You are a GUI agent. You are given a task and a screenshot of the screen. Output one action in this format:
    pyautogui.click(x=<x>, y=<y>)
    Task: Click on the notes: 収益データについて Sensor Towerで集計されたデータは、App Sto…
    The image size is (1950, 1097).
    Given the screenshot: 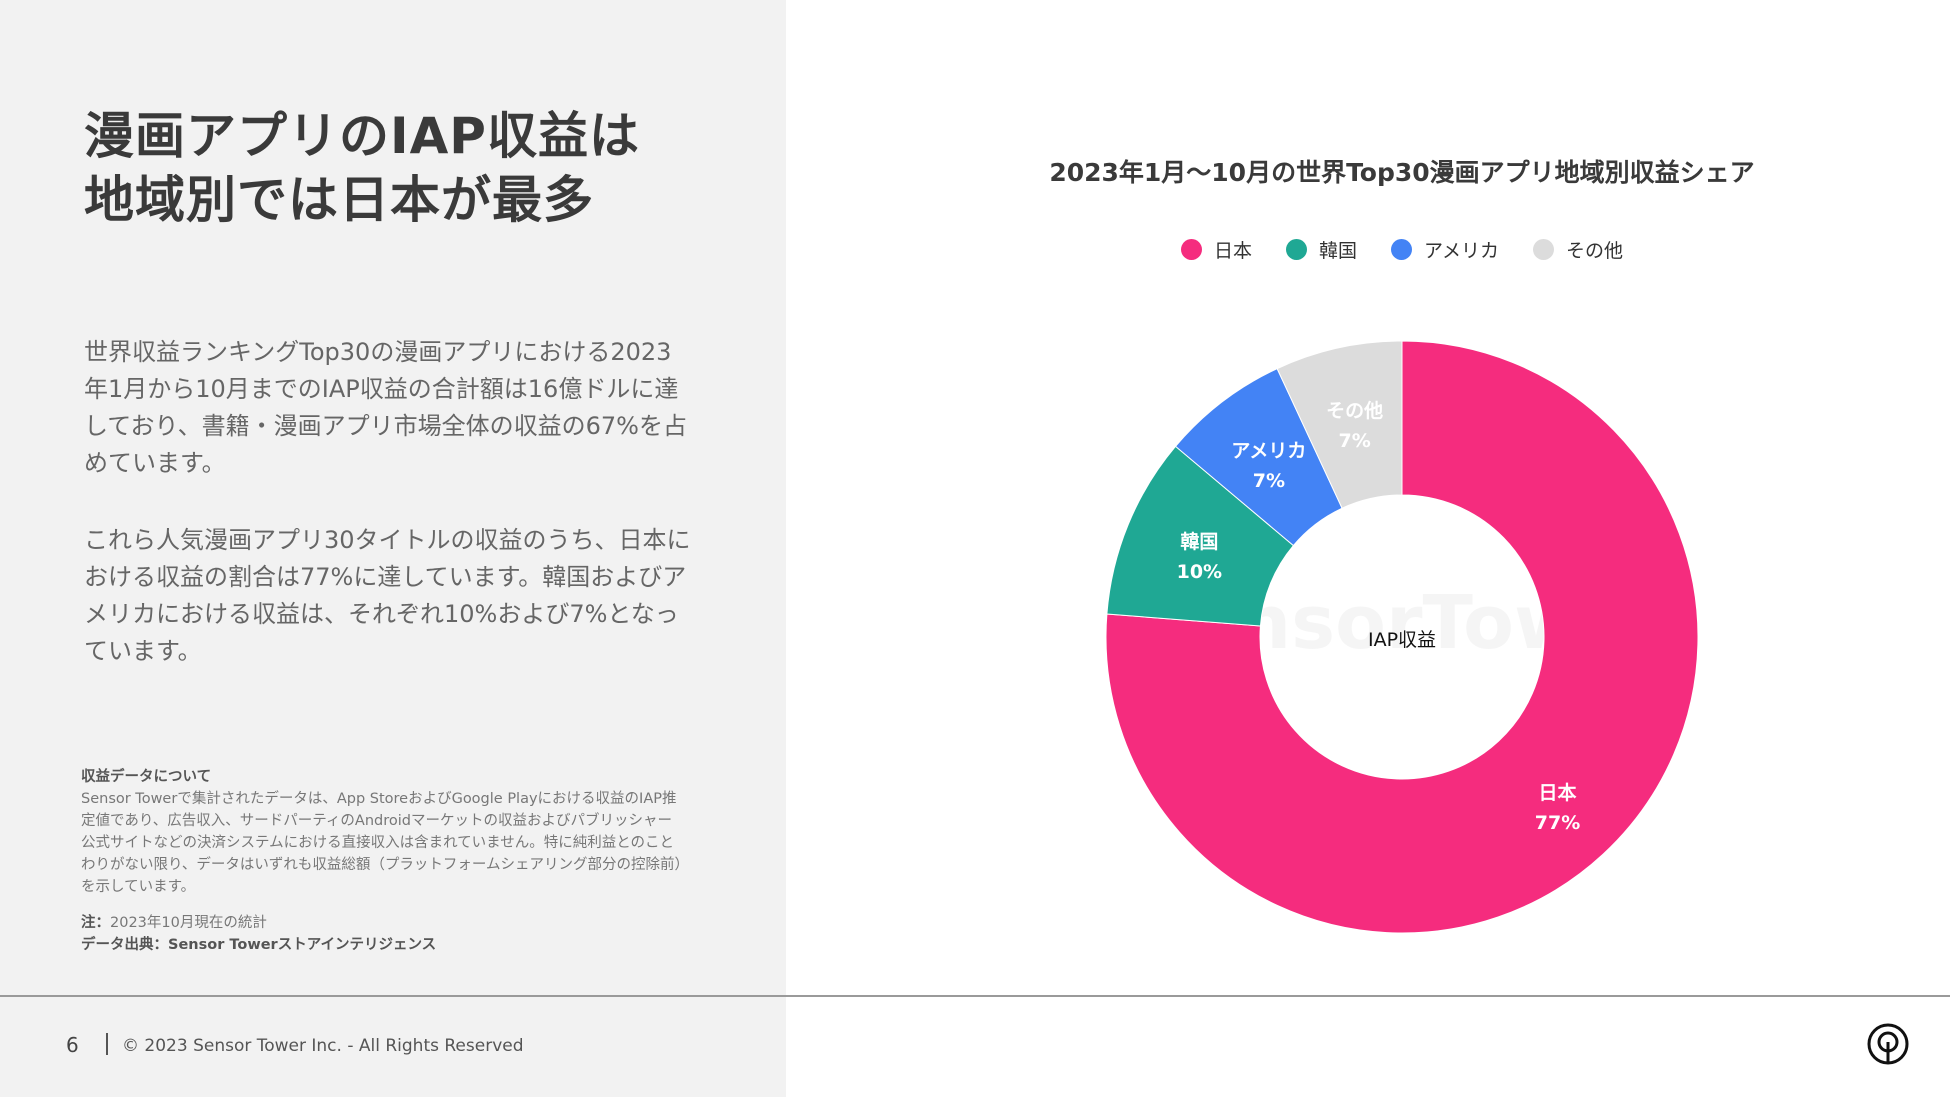 What is the action you would take?
    pyautogui.click(x=383, y=861)
    